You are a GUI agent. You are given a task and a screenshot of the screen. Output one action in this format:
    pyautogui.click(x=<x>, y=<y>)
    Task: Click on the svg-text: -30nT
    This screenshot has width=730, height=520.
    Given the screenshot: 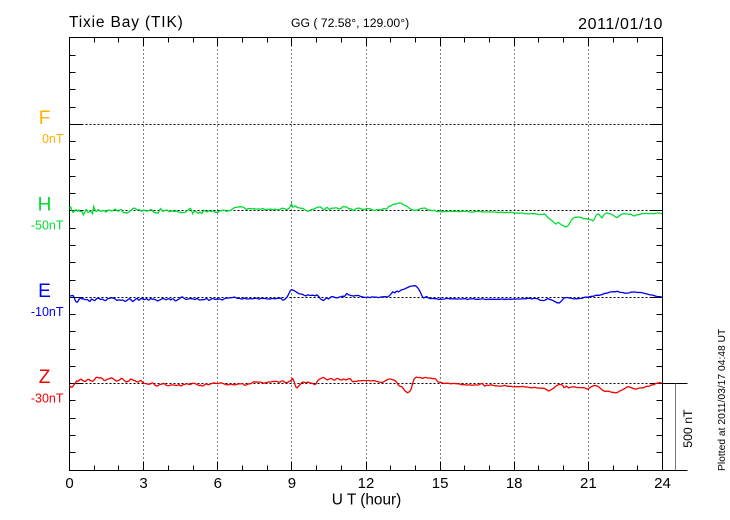 What is the action you would take?
    pyautogui.click(x=47, y=398)
    